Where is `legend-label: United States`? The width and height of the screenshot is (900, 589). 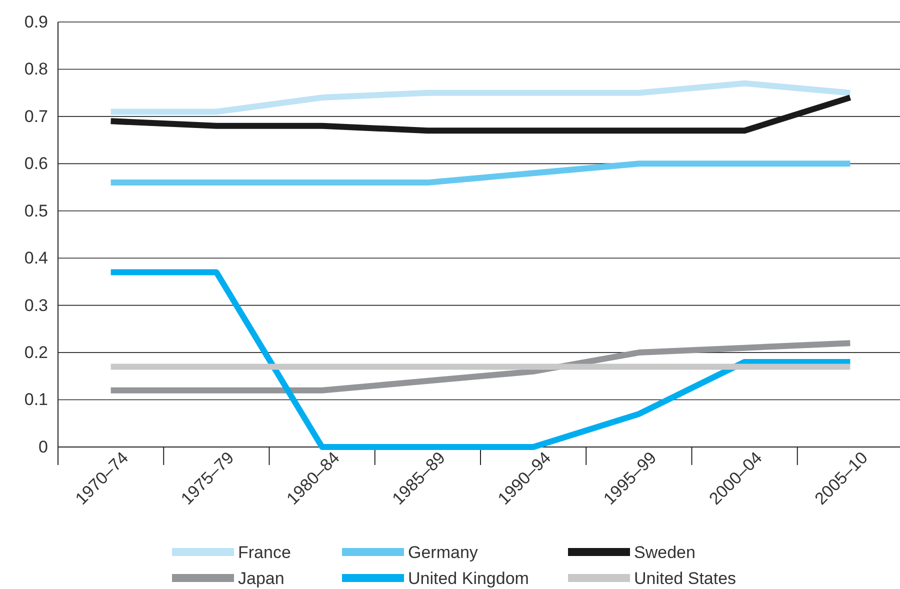 legend-label: United States is located at coordinates (685, 578).